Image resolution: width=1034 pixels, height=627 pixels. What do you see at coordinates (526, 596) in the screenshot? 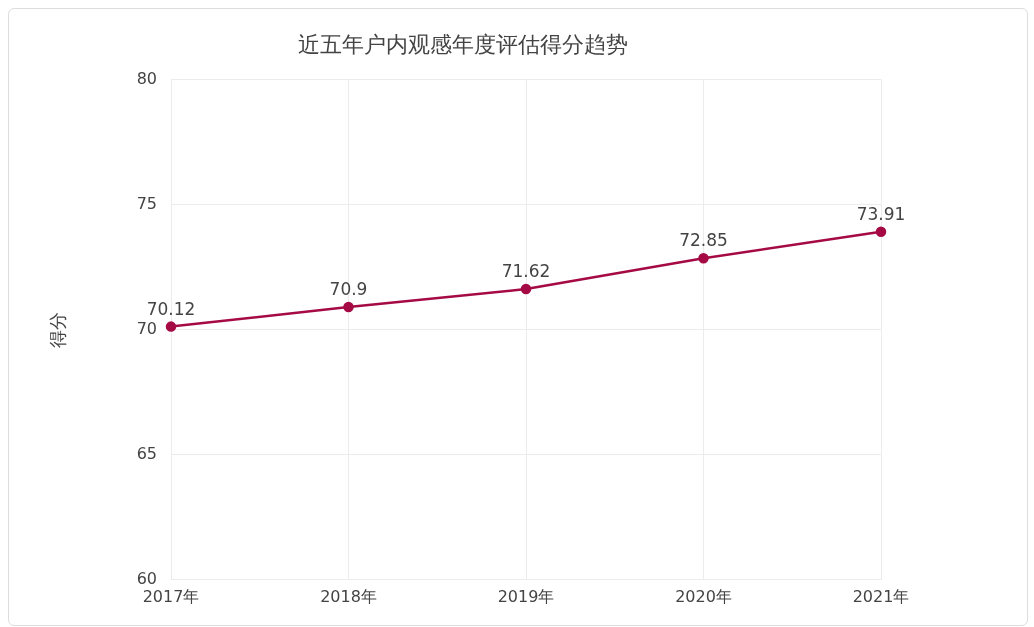
I see `x-tick-label: 2019年` at bounding box center [526, 596].